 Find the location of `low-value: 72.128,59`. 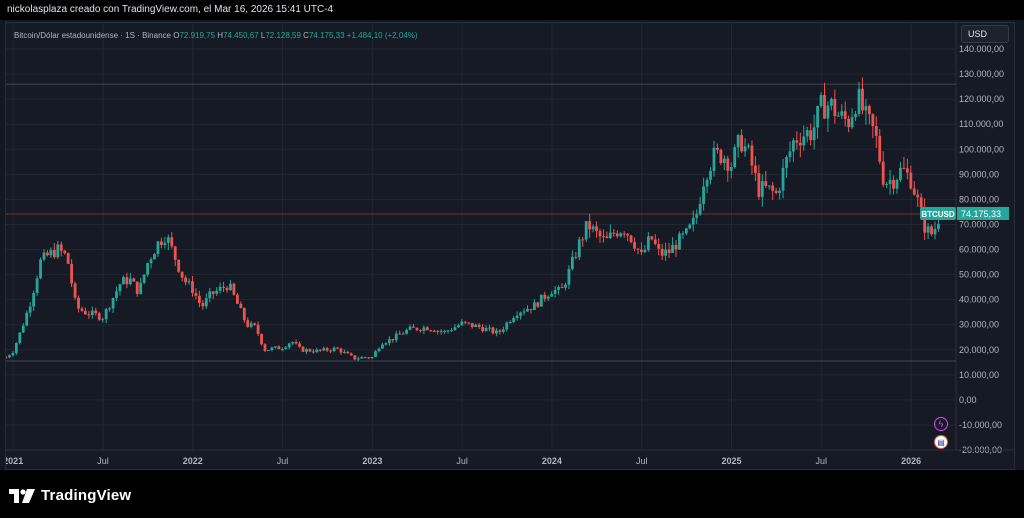

low-value: 72.128,59 is located at coordinates (283, 35).